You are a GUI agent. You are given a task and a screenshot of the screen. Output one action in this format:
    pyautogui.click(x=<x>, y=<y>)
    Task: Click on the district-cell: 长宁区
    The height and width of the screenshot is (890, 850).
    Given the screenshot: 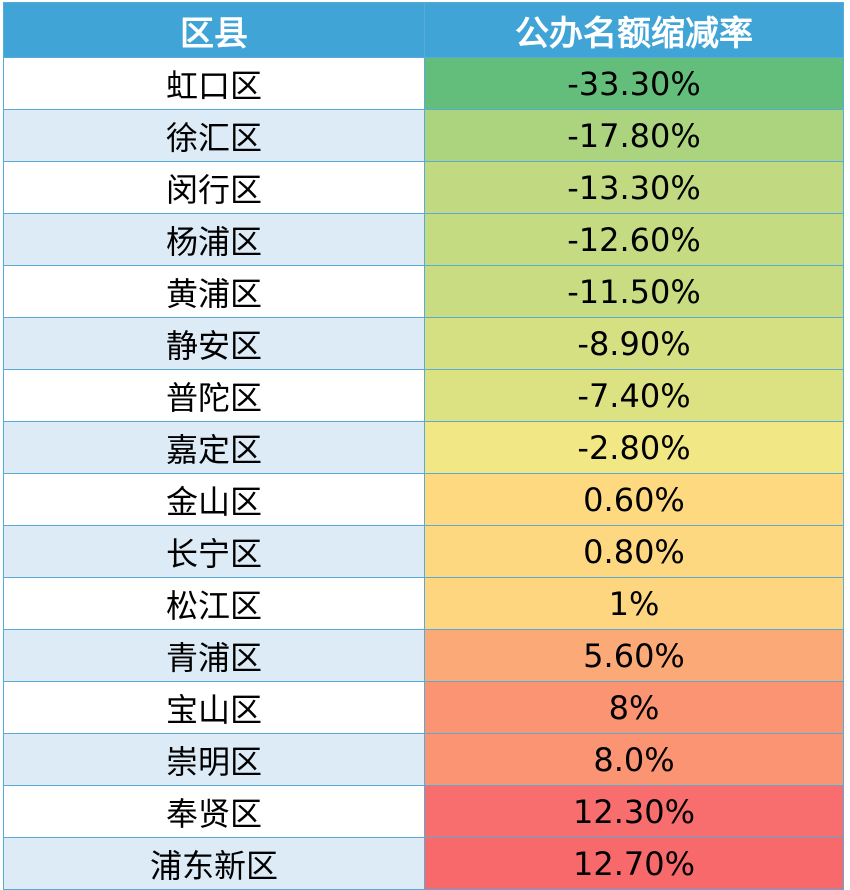 What is the action you would take?
    pyautogui.click(x=214, y=551)
    